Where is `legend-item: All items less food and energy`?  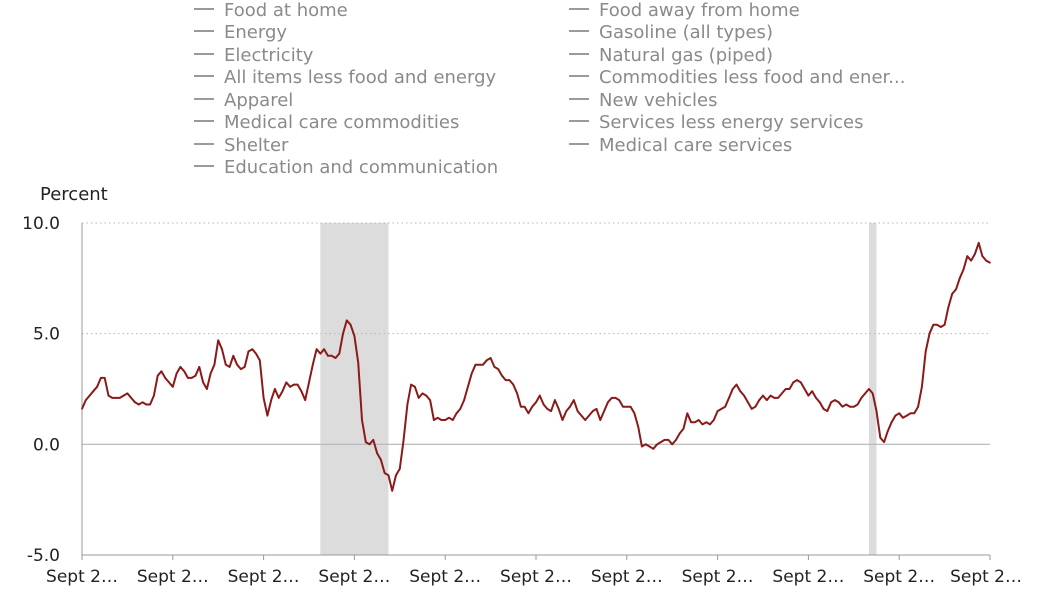 legend-item: All items less food and energy is located at coordinates (345, 78).